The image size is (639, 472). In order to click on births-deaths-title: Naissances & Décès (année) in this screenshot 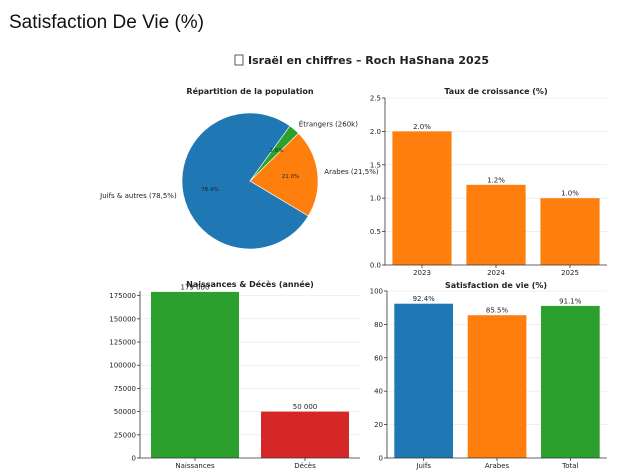, I will do `click(250, 284)`.